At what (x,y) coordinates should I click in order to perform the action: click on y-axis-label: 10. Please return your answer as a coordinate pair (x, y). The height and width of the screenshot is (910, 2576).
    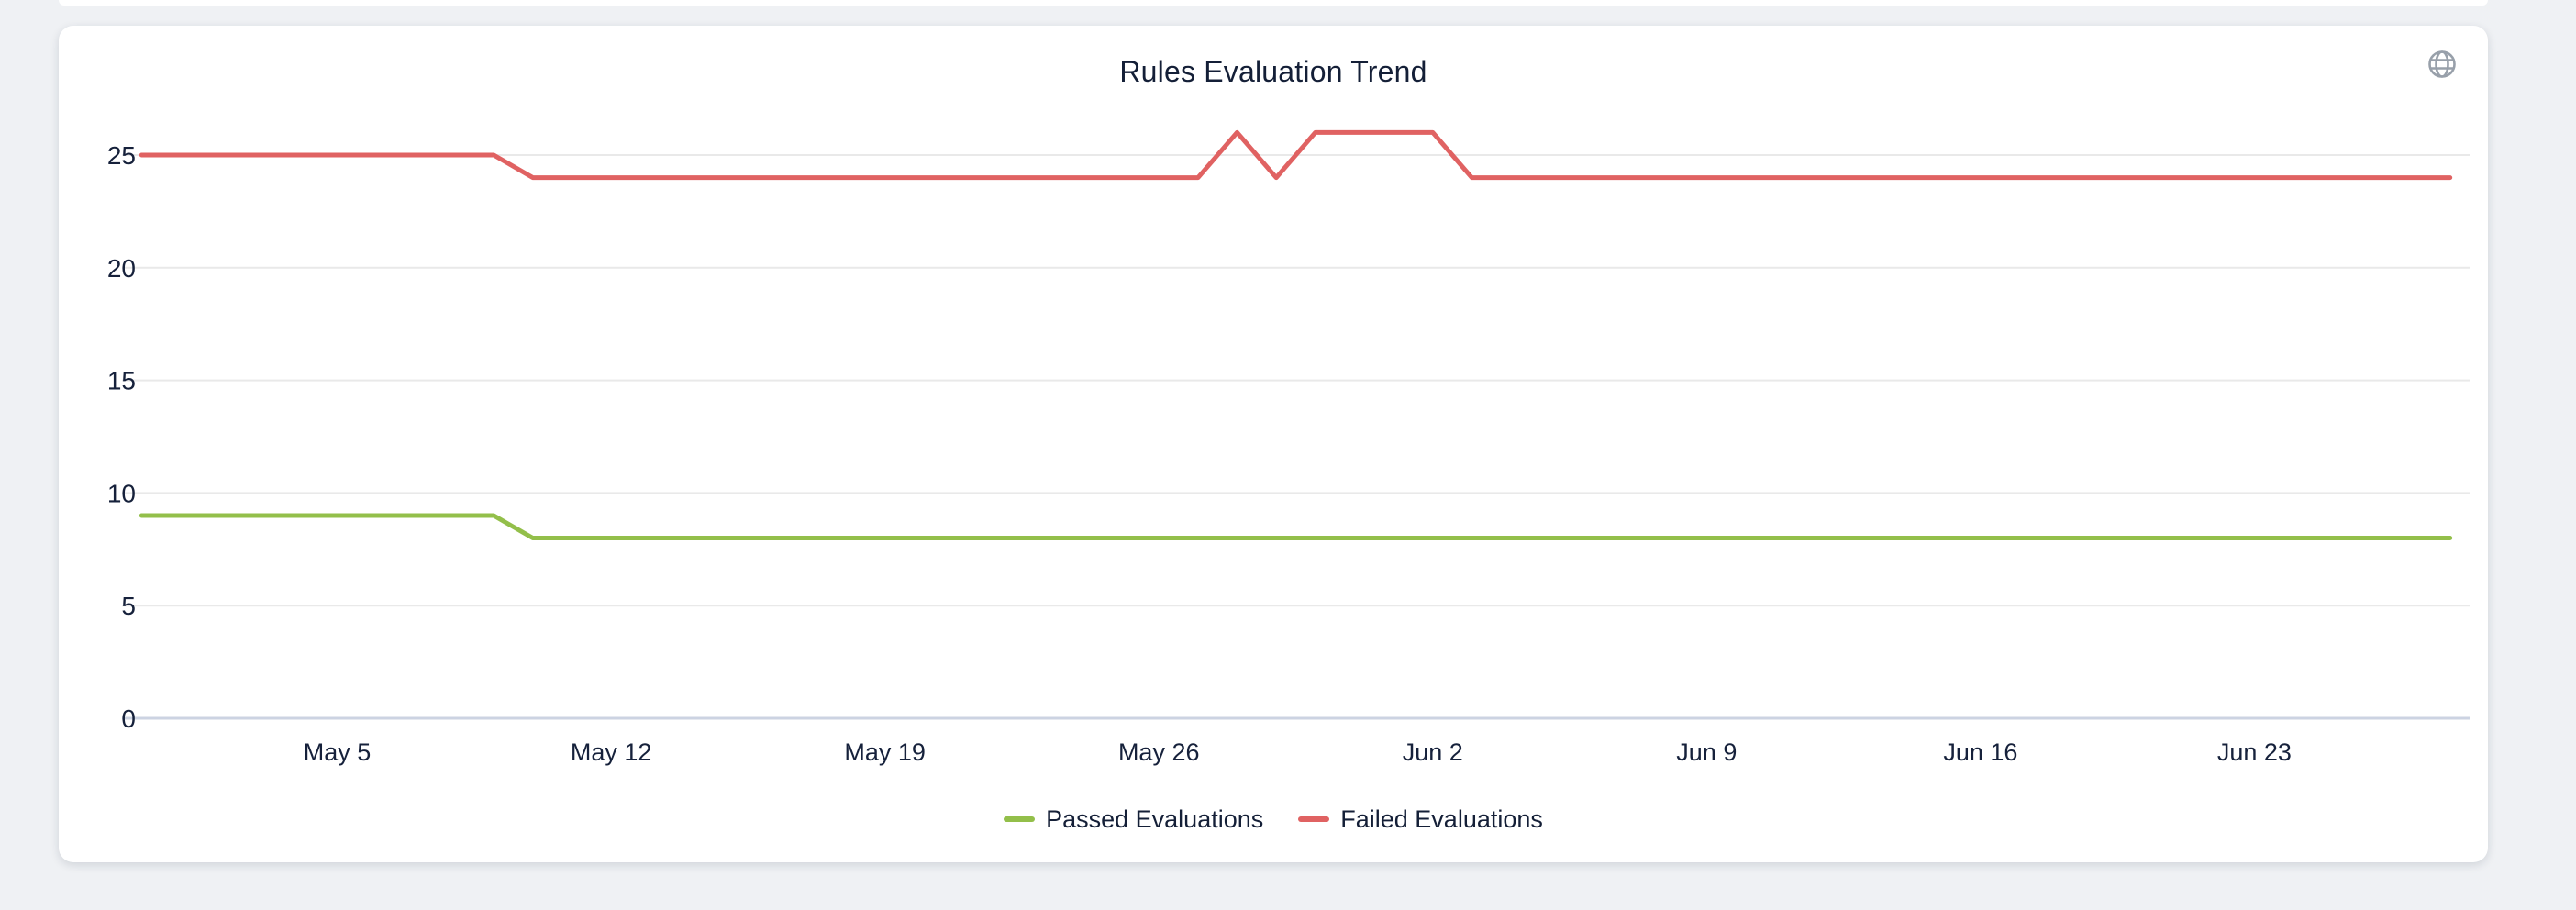
    Looking at the image, I should click on (121, 493).